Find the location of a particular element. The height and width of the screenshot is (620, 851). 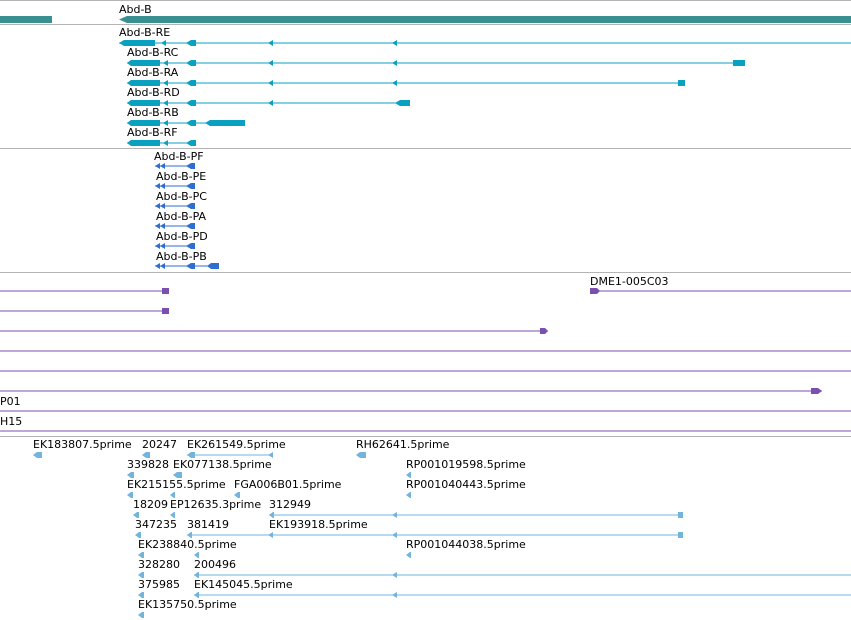

protein-row: Abd-B-PF is located at coordinates (179, 159).